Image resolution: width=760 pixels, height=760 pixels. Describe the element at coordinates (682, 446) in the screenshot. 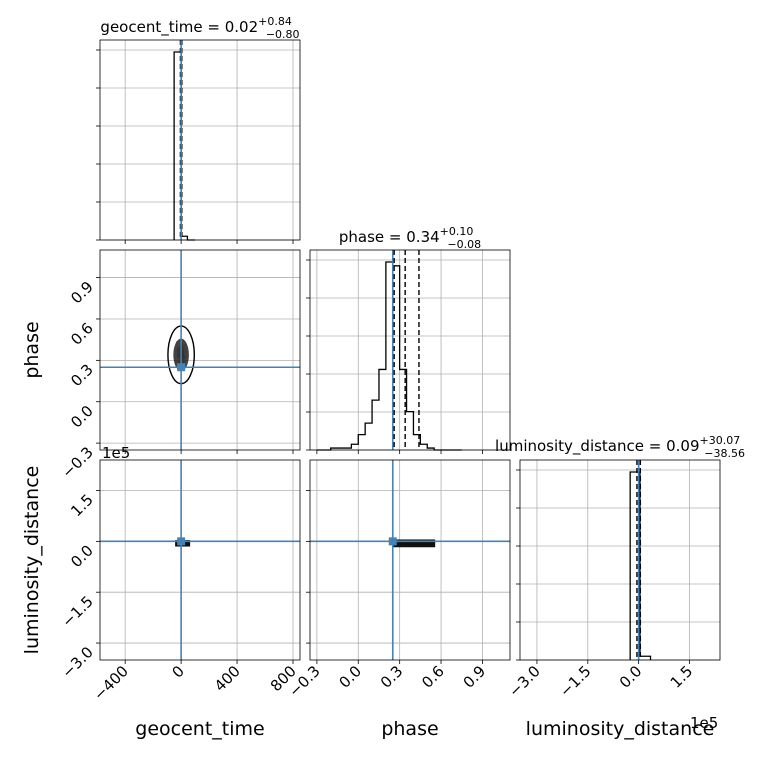

I see `title-luminosity_distance-median: 0.09` at that location.